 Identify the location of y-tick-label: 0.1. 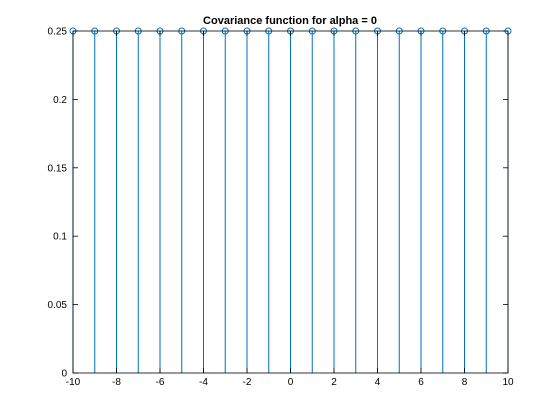
(60, 237).